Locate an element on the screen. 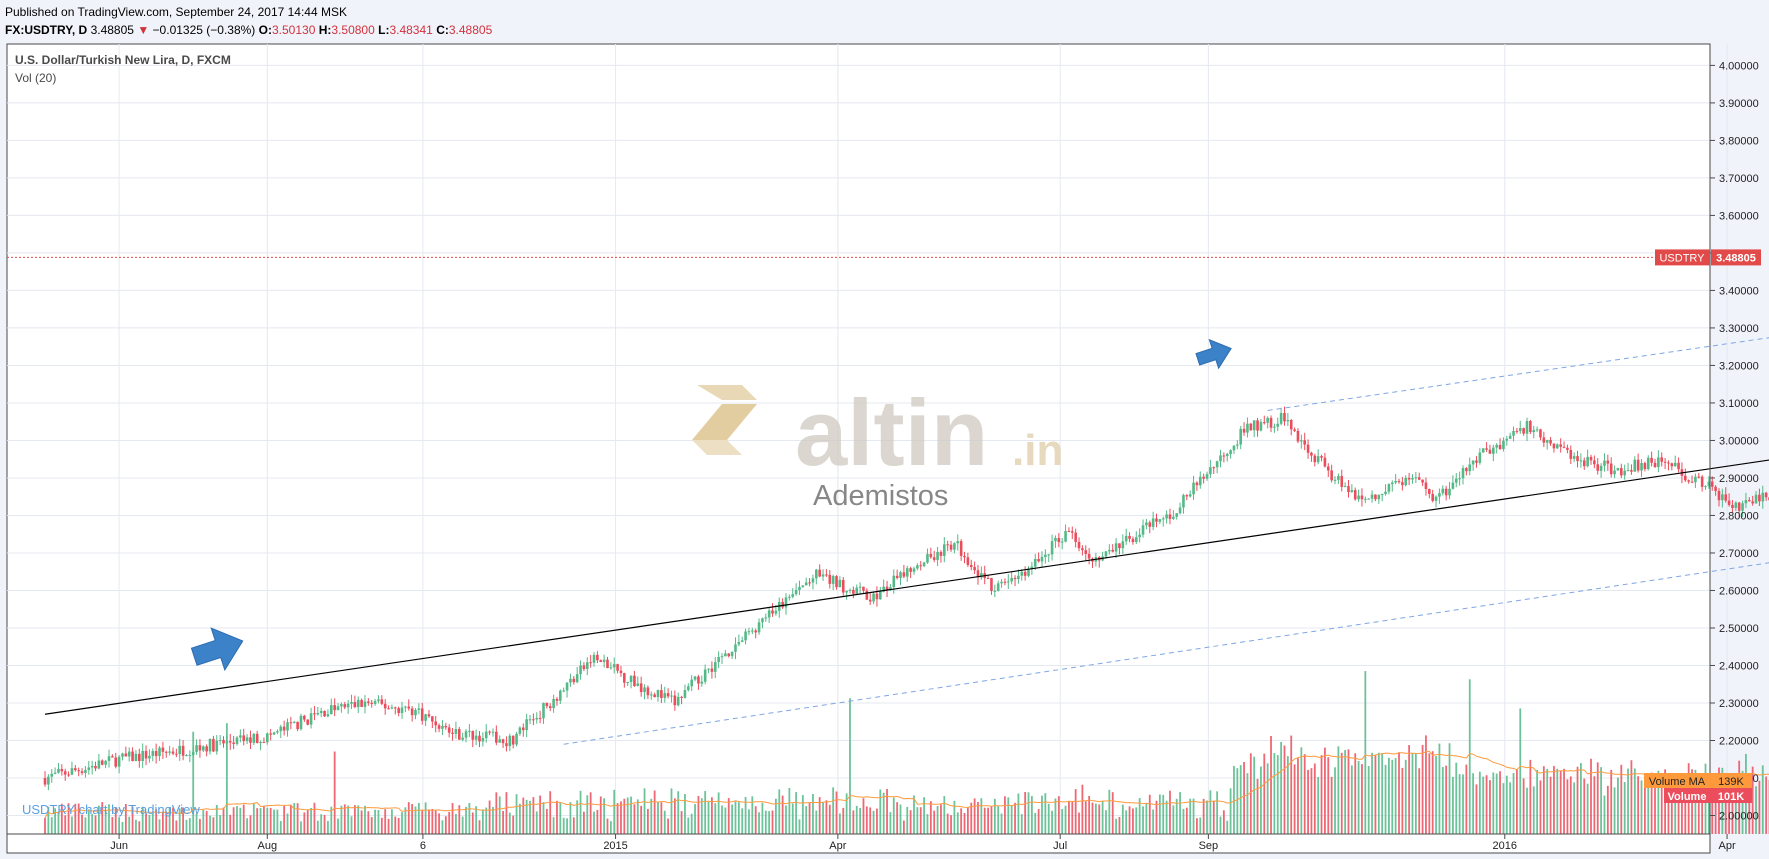 This screenshot has height=859, width=1769. chart-credit: USDTRY chart by TradingView is located at coordinates (111, 809).